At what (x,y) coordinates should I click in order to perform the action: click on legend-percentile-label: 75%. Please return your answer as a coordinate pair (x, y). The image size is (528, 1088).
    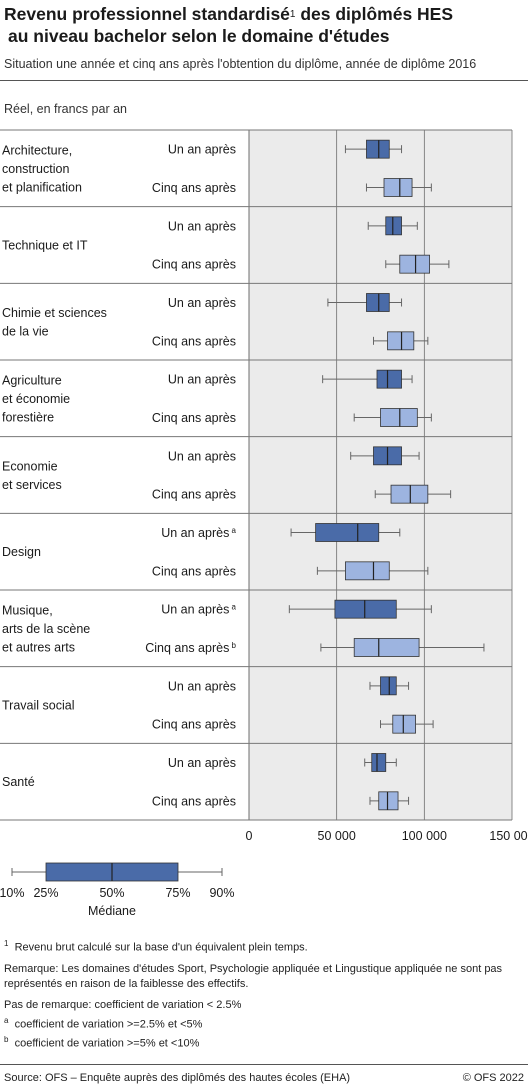
    Looking at the image, I should click on (177, 893).